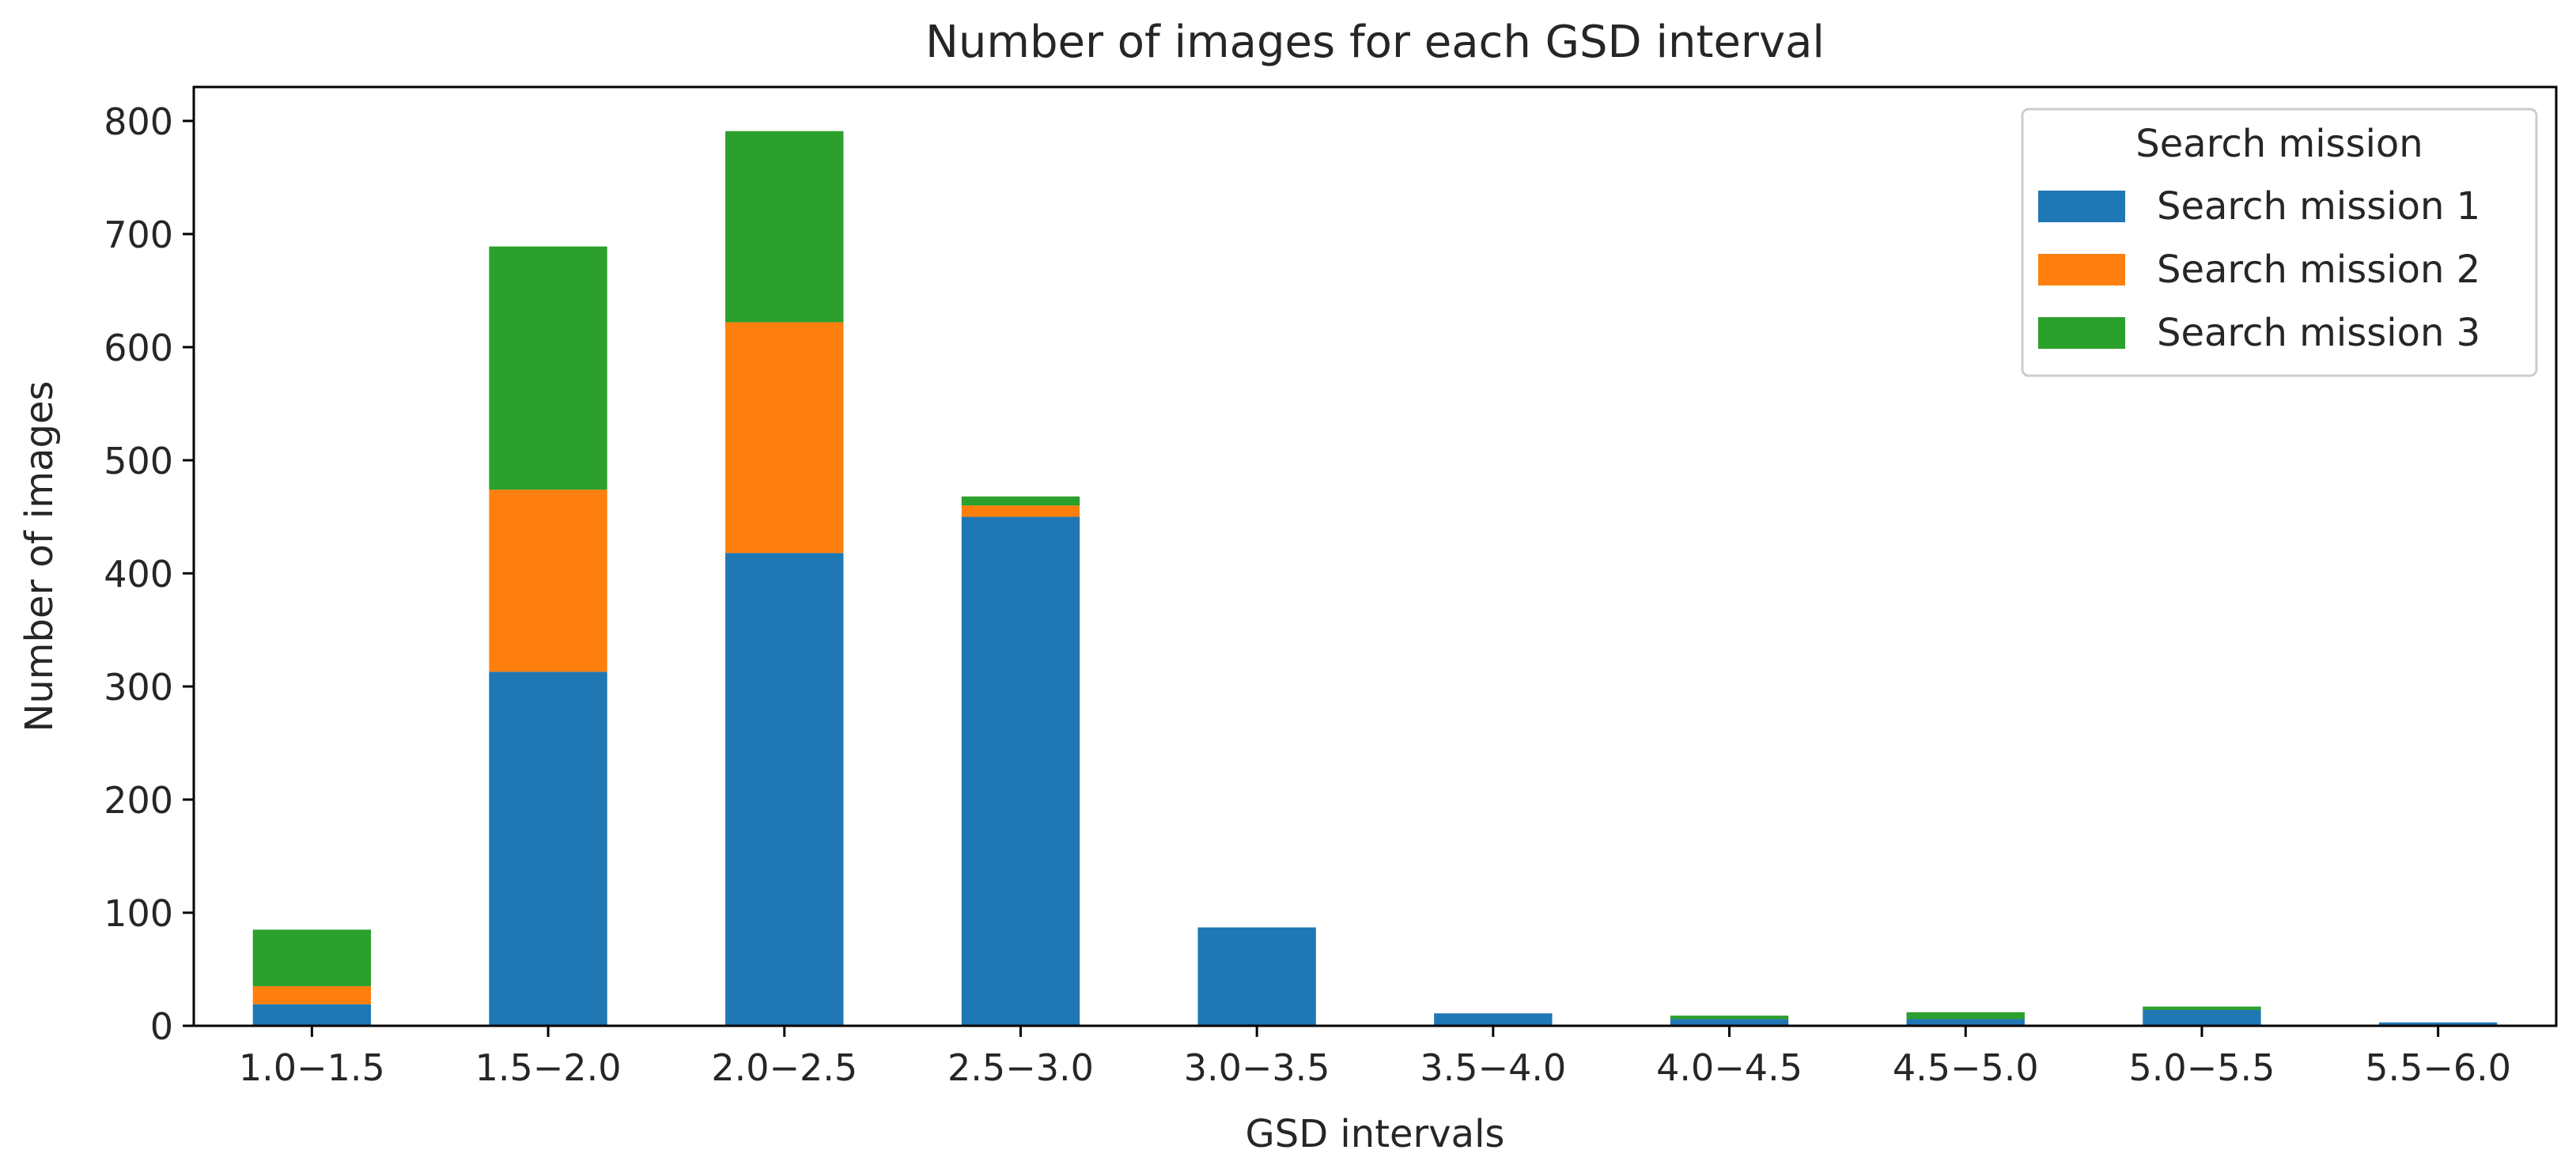 Image resolution: width=2576 pixels, height=1165 pixels. I want to click on legend-box, so click(2279, 242).